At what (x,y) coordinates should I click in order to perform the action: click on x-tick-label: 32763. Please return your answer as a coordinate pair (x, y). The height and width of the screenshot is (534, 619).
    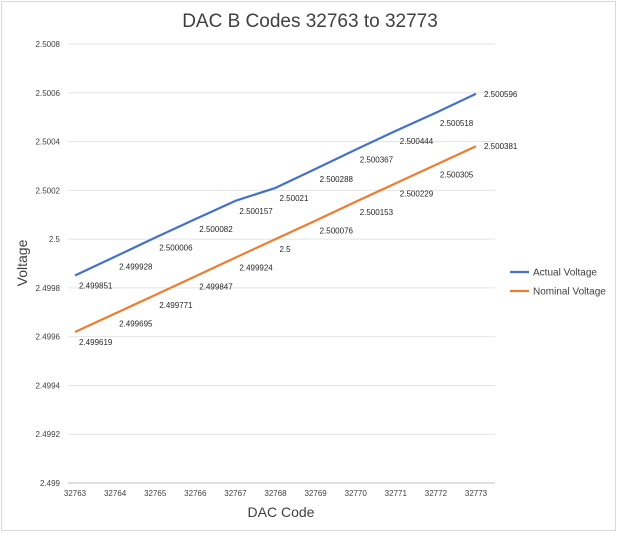
    Looking at the image, I should click on (75, 493).